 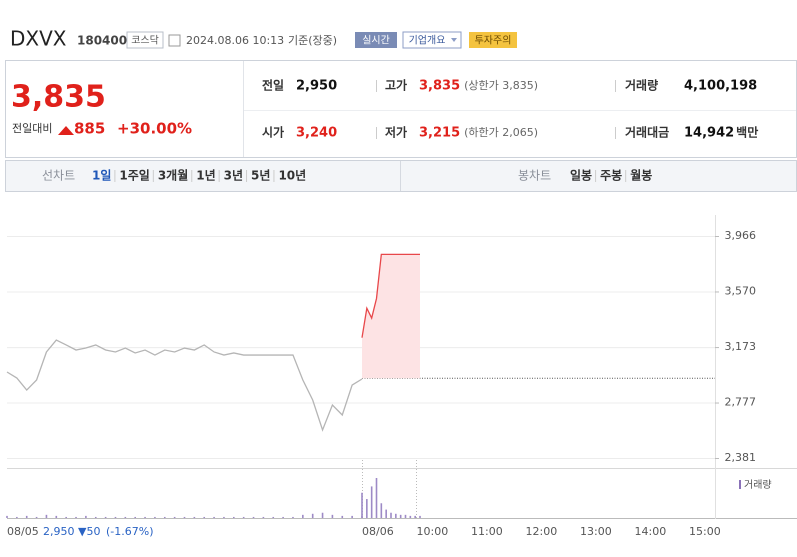 What do you see at coordinates (534, 176) in the screenshot?
I see `candle-chart-label: 봉차트` at bounding box center [534, 176].